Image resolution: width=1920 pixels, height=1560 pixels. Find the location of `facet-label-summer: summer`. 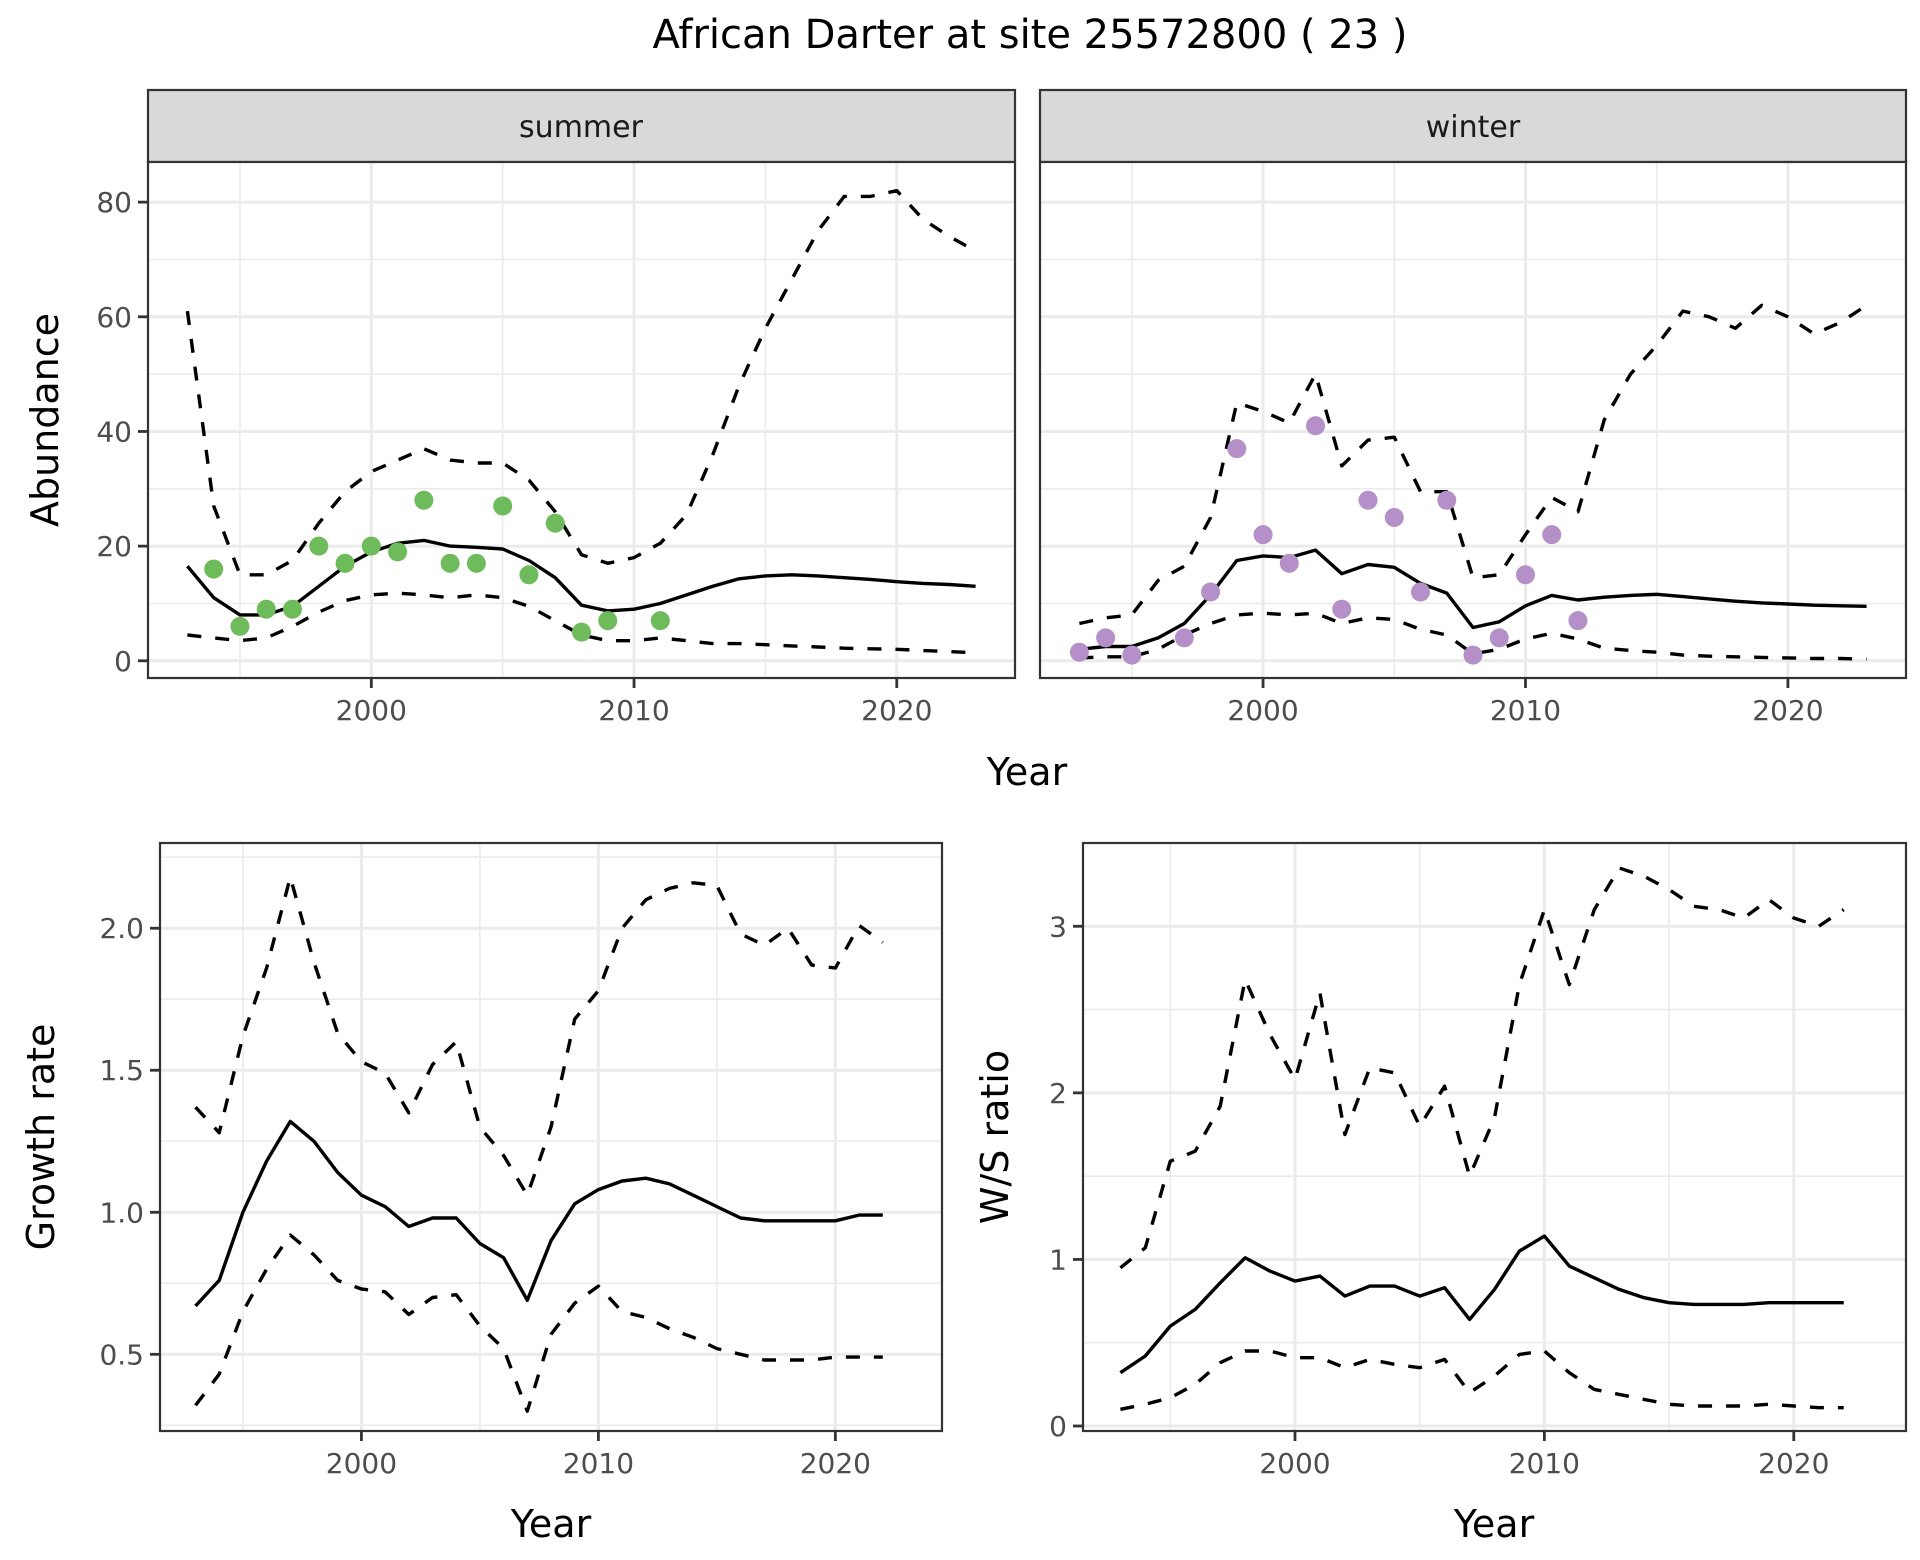

facet-label-summer: summer is located at coordinates (581, 127).